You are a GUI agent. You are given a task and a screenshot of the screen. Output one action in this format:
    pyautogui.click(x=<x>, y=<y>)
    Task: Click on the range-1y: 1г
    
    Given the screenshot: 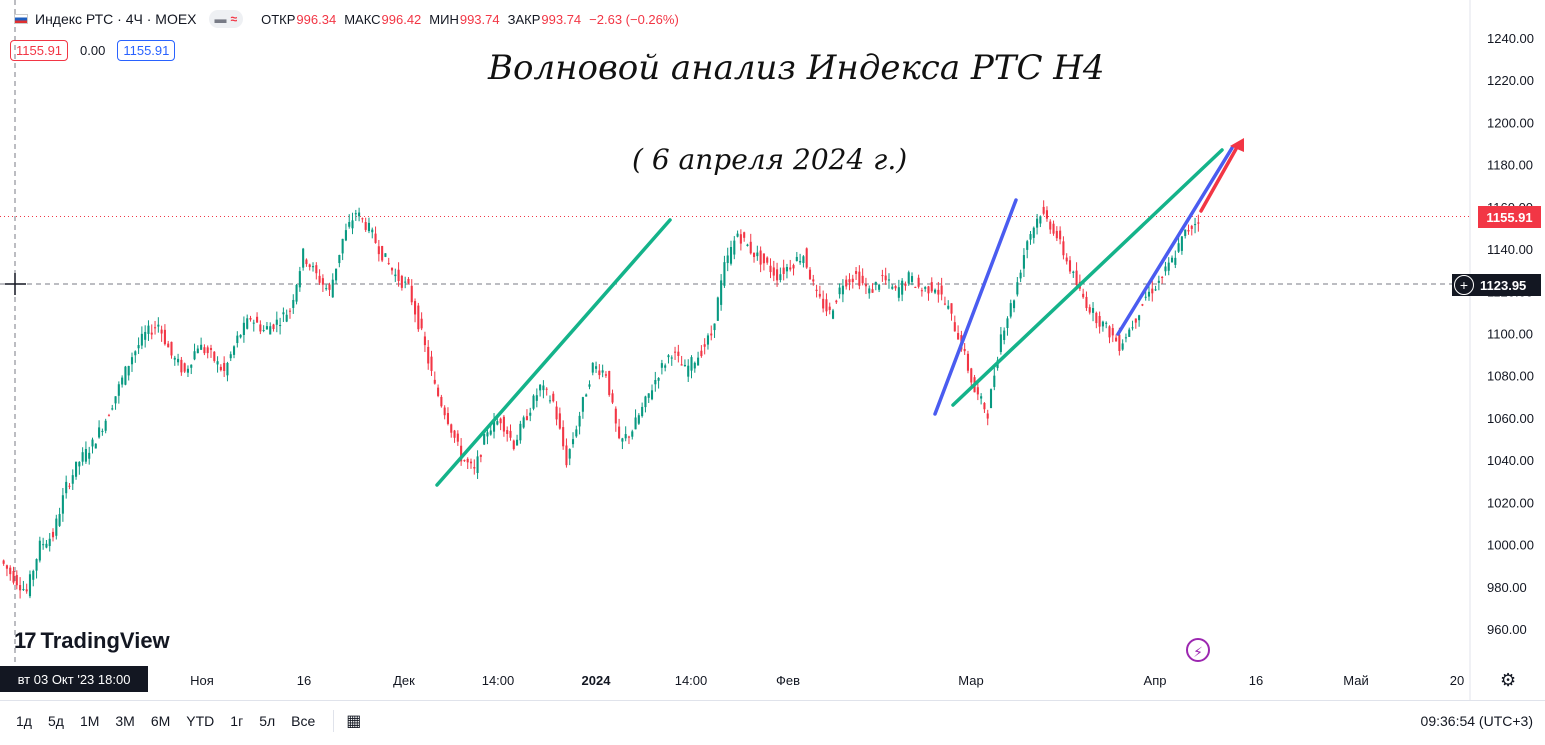 What is the action you would take?
    pyautogui.click(x=237, y=721)
    